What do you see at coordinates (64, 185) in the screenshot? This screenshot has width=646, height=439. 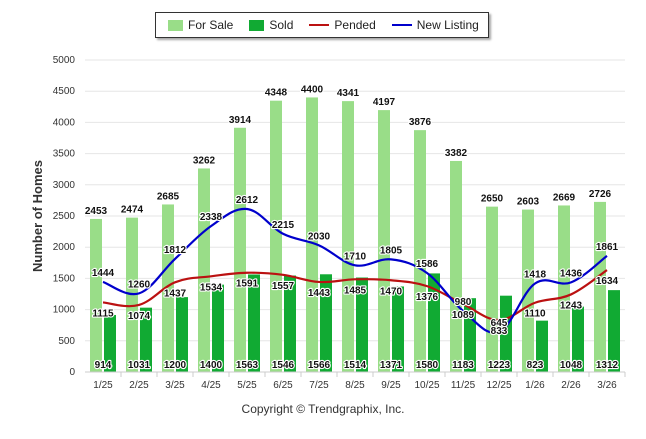 I see `y-tick-label: 3000` at bounding box center [64, 185].